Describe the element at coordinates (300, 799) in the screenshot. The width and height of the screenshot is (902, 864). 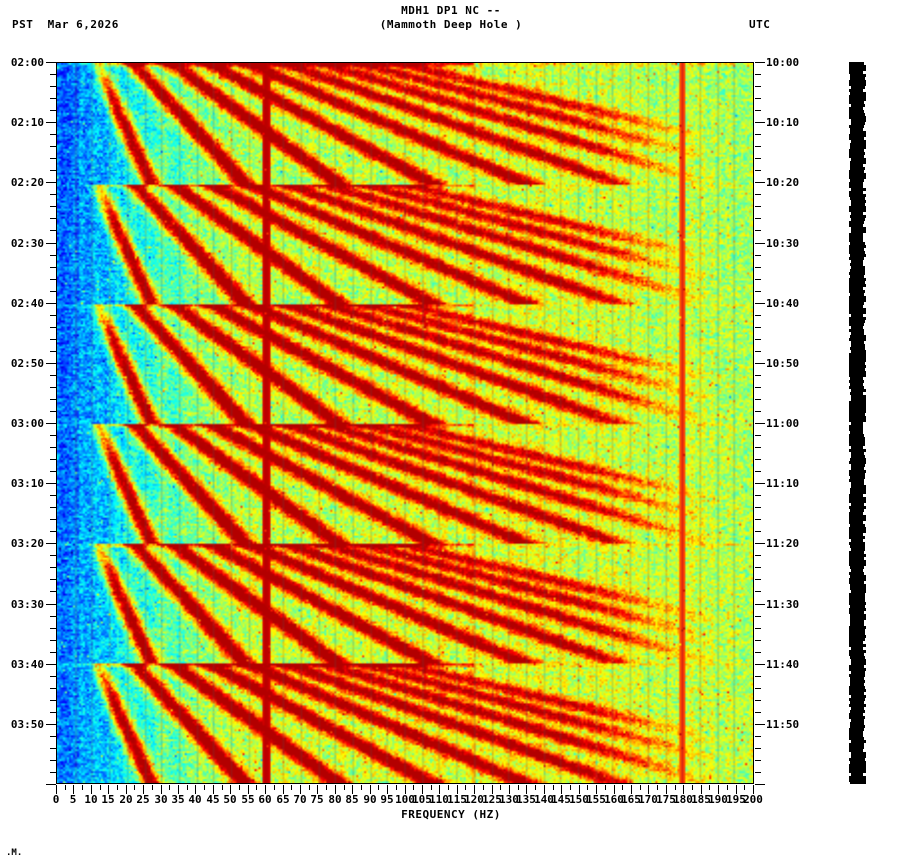
I see `frequency-label: 70` at that location.